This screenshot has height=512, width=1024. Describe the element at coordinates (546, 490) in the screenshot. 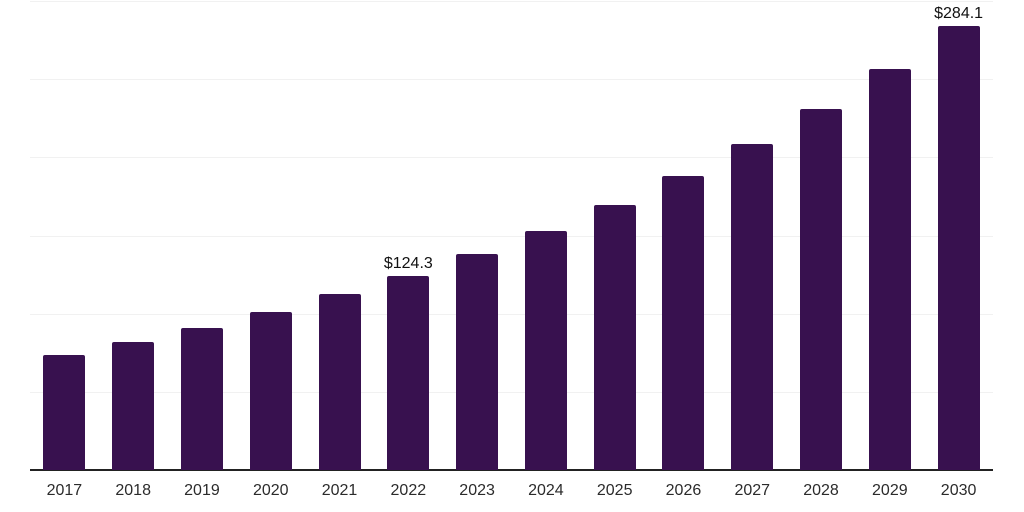

I see `x-tick-label-2024: 2024` at that location.